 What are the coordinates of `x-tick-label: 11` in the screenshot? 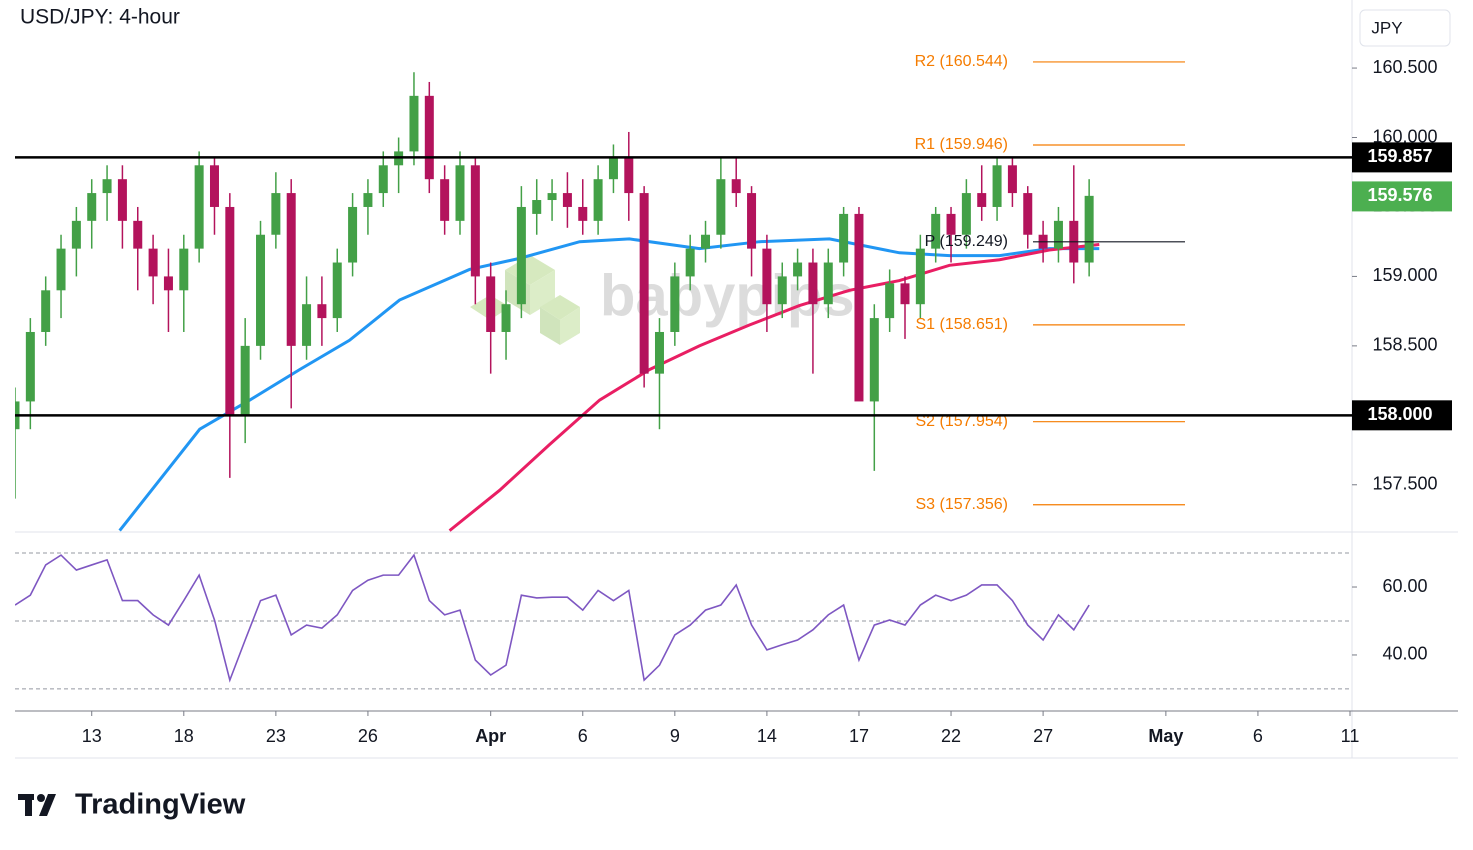 It's located at (1350, 736).